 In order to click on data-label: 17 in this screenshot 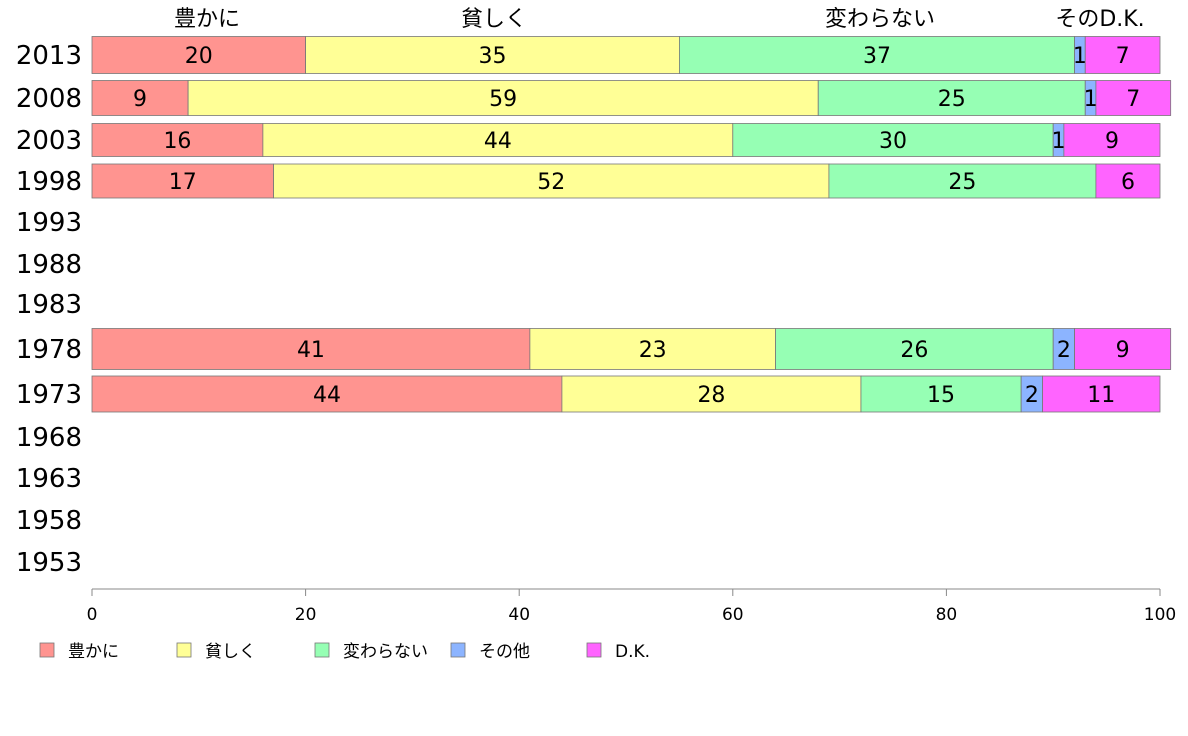, I will do `click(183, 182)`.